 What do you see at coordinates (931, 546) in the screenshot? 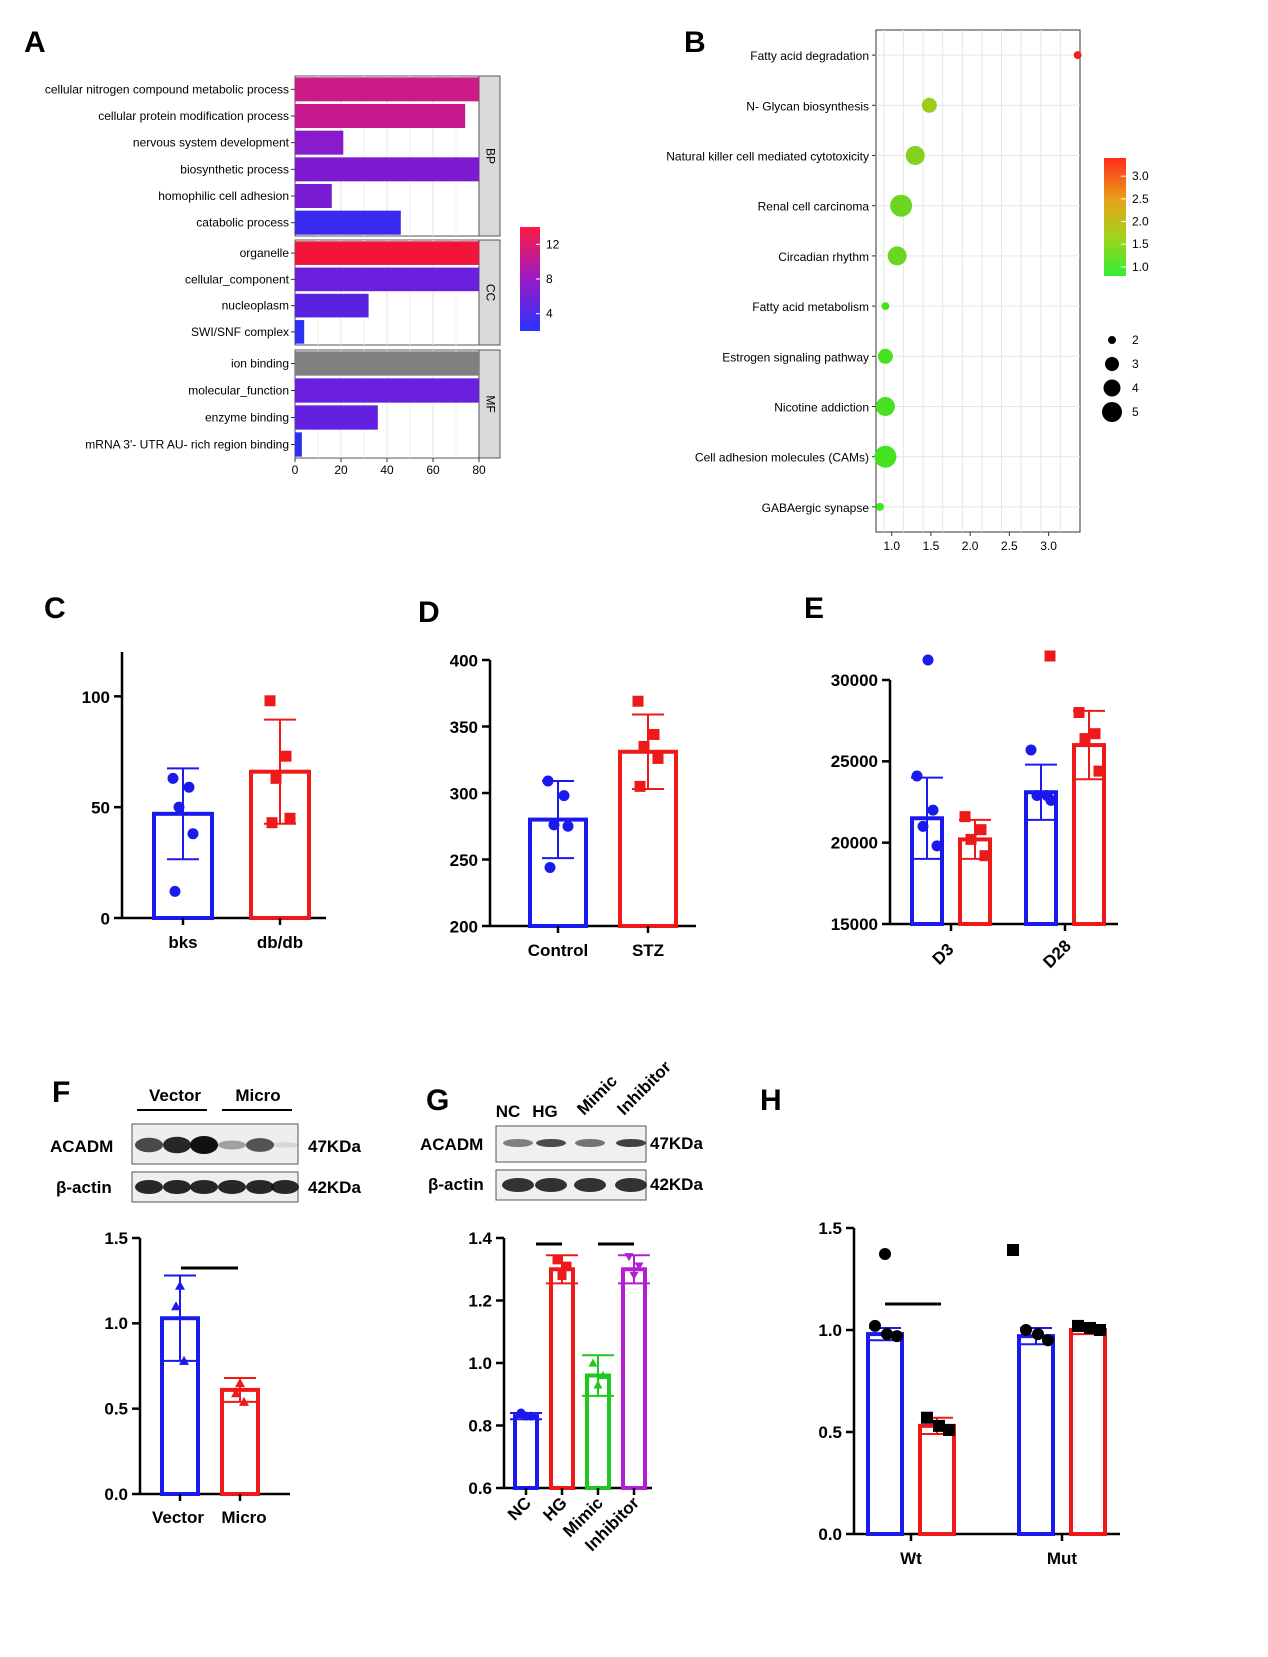
I see `panel-b-x-tick-label: 1.5` at bounding box center [931, 546].